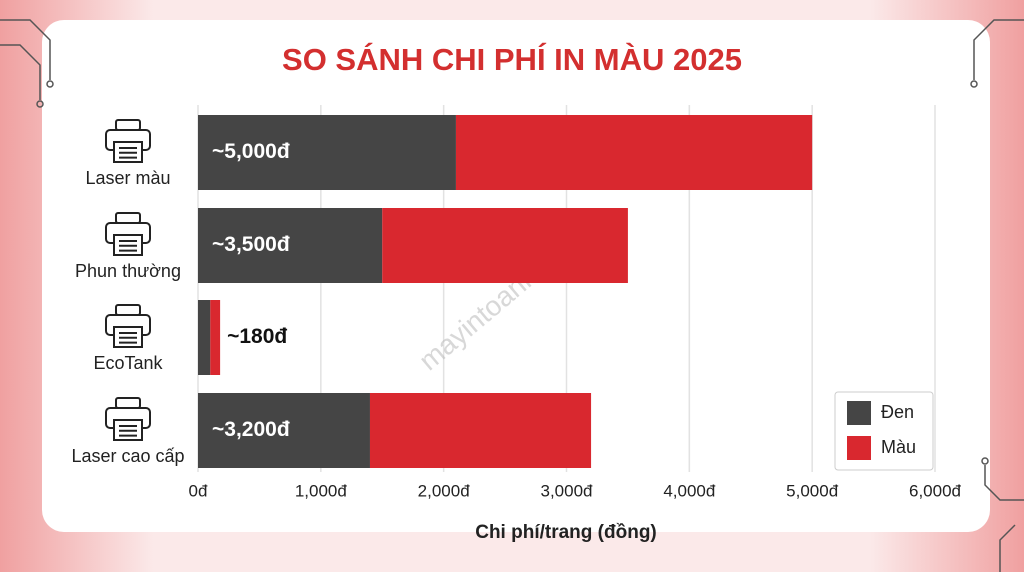  Describe the element at coordinates (897, 412) in the screenshot. I see `legend-label: Đen` at that location.